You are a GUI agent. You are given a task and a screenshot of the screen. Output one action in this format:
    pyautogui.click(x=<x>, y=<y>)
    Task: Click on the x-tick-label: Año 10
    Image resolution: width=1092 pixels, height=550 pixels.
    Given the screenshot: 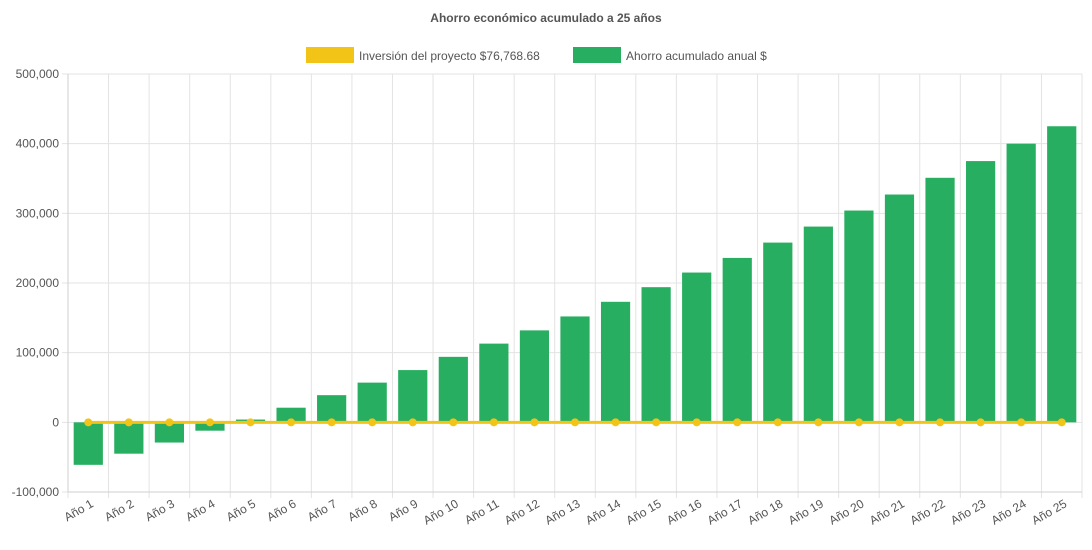 What is the action you would take?
    pyautogui.click(x=441, y=511)
    